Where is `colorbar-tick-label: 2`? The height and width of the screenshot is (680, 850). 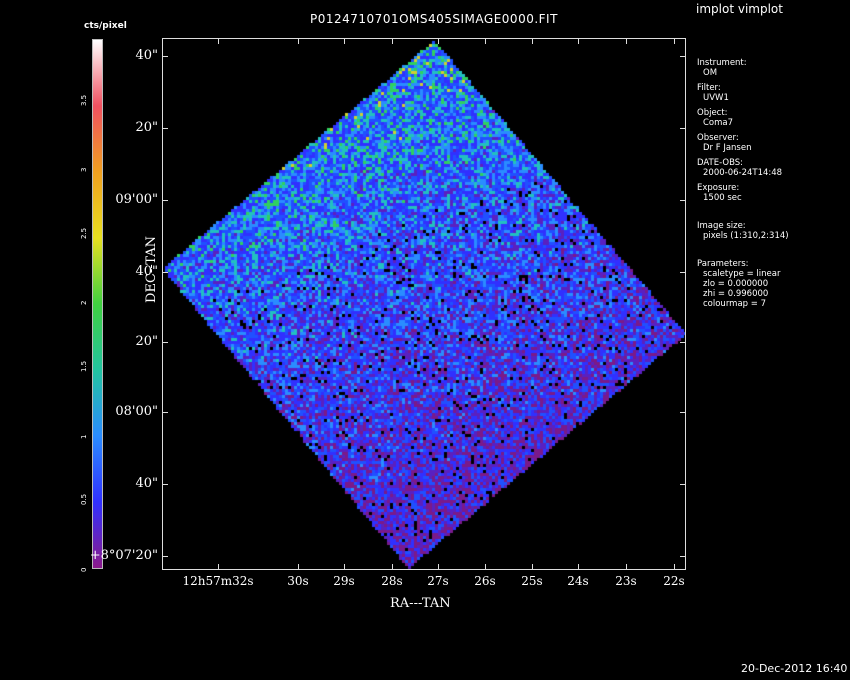 colorbar-tick-label: 2 is located at coordinates (84, 303).